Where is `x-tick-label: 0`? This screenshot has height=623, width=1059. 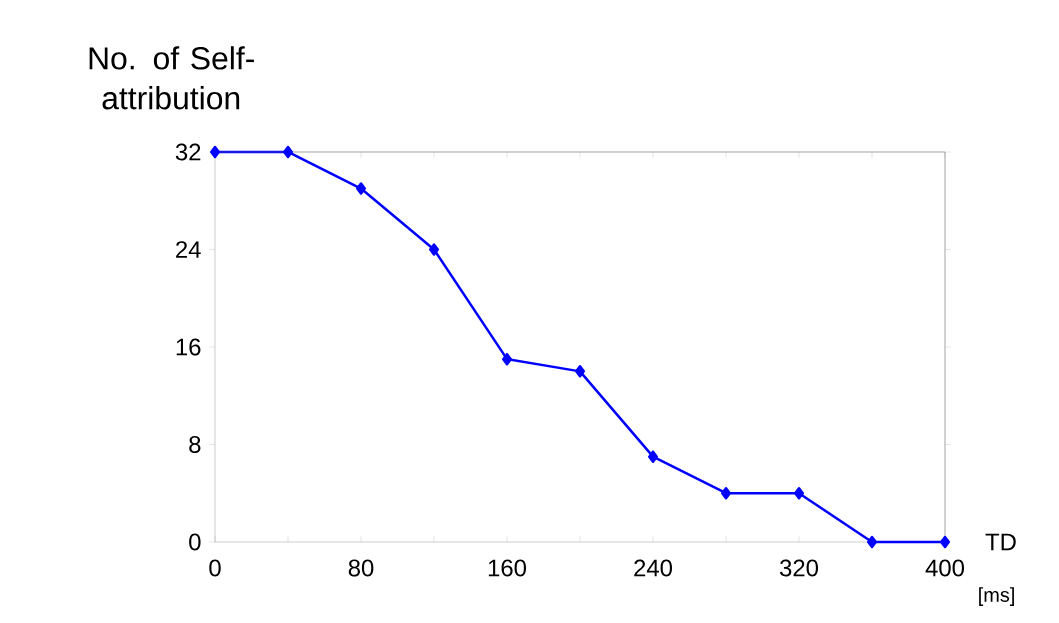
x-tick-label: 0 is located at coordinates (215, 568).